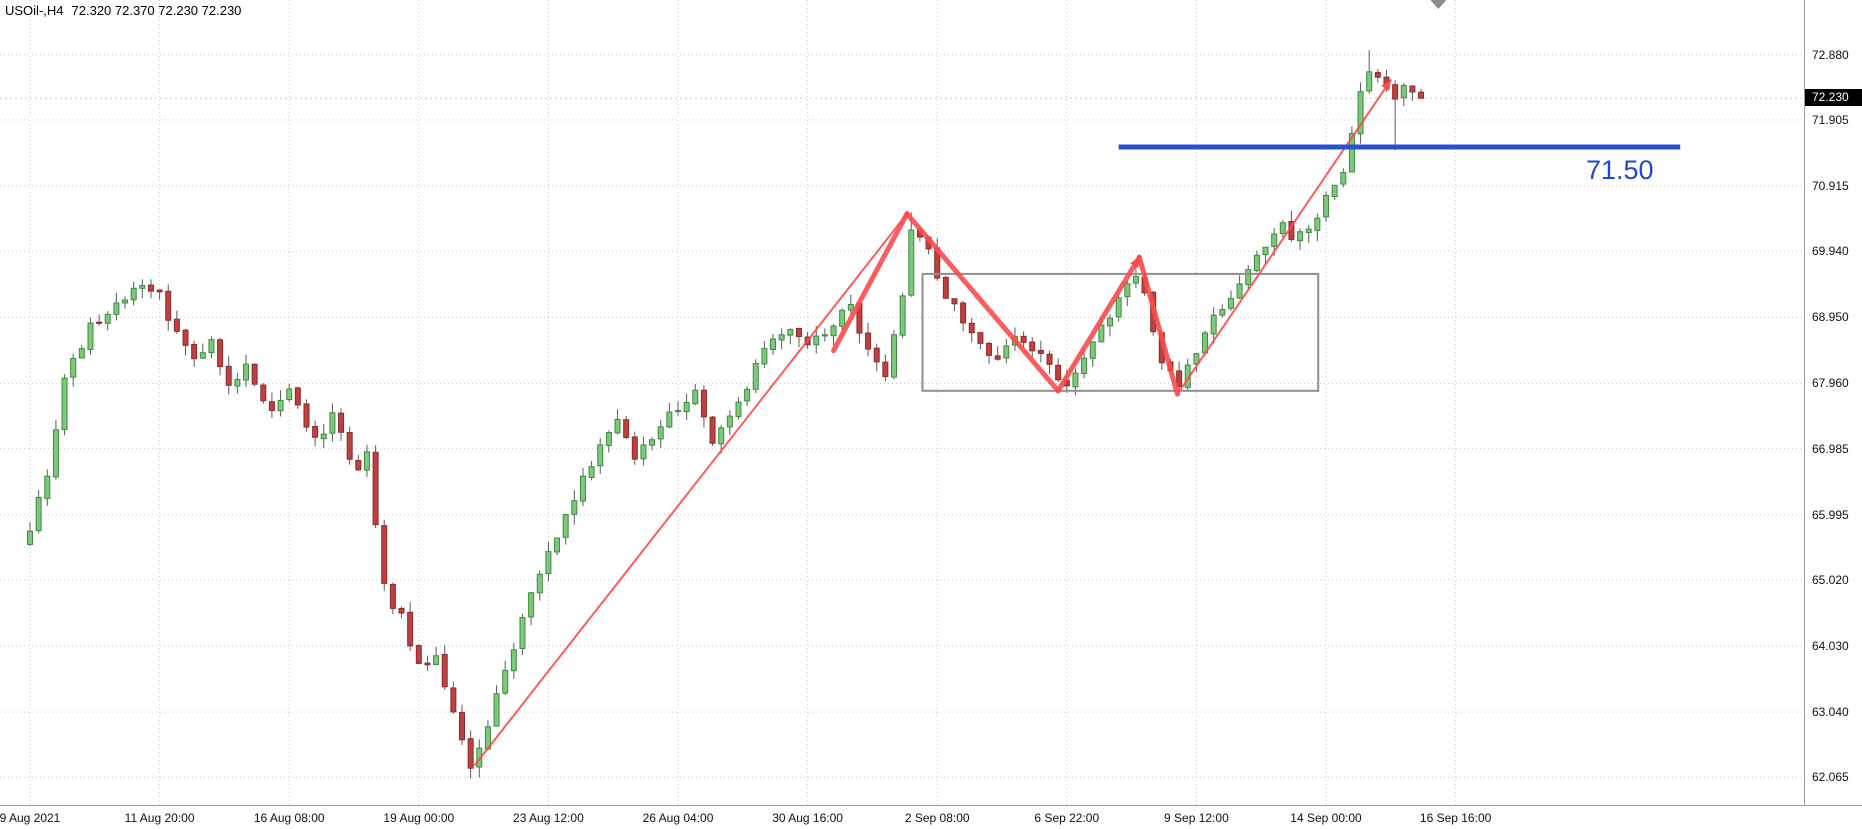 Image resolution: width=1862 pixels, height=829 pixels. What do you see at coordinates (1438, 4) in the screenshot?
I see `chart-shift-marker` at bounding box center [1438, 4].